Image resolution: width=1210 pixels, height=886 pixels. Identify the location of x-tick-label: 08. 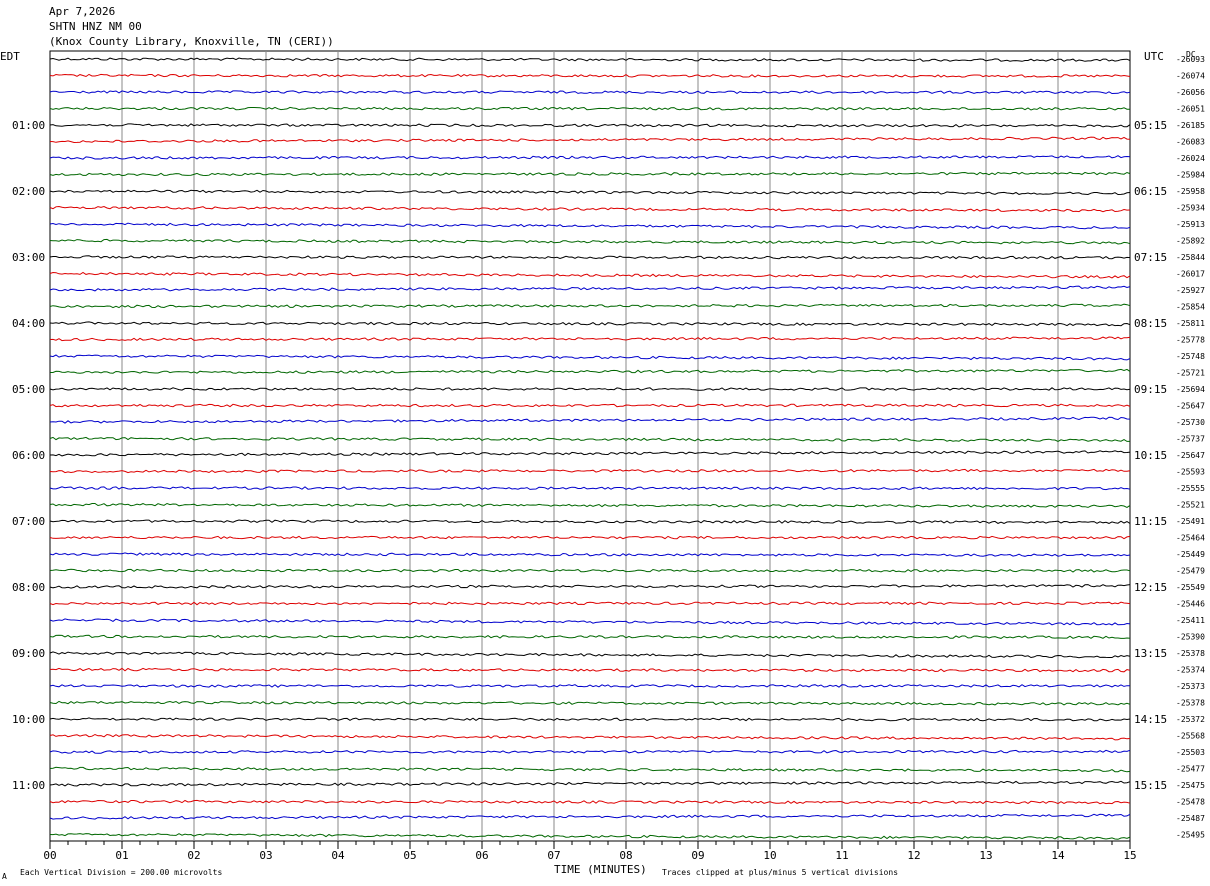
(625, 855).